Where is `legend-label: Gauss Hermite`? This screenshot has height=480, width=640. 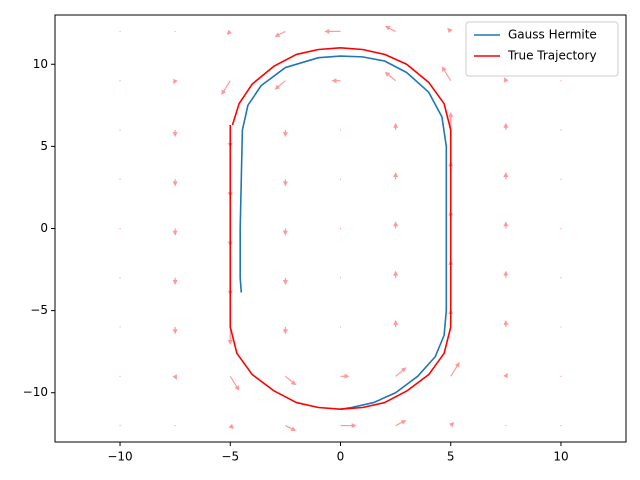 legend-label: Gauss Hermite is located at coordinates (552, 35).